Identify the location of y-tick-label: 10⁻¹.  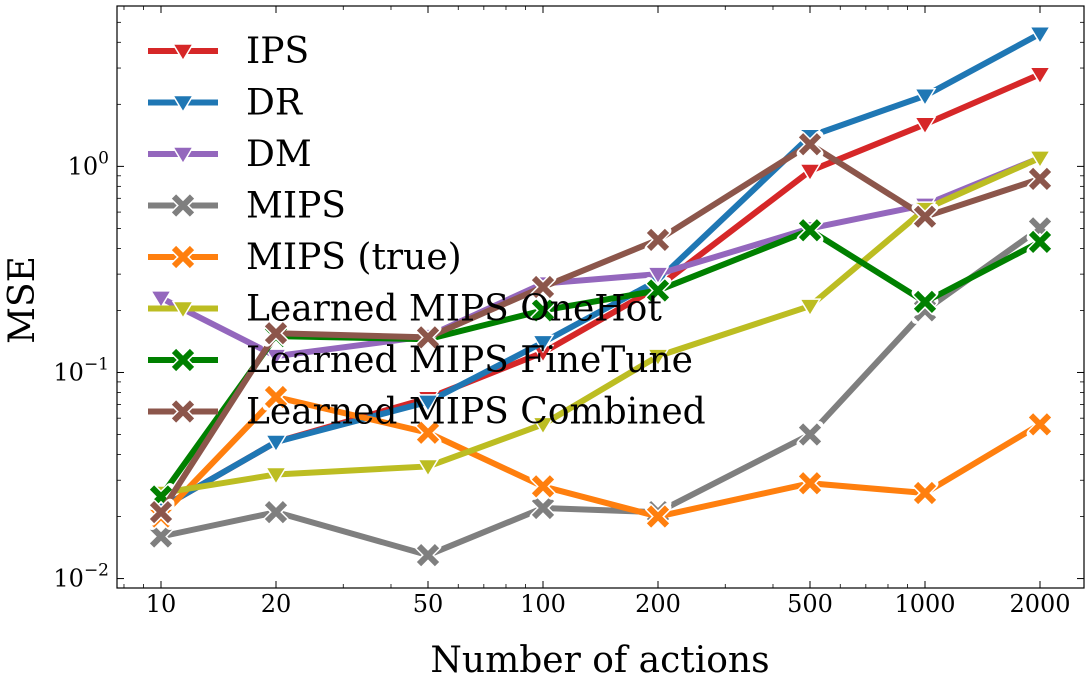
(81, 370).